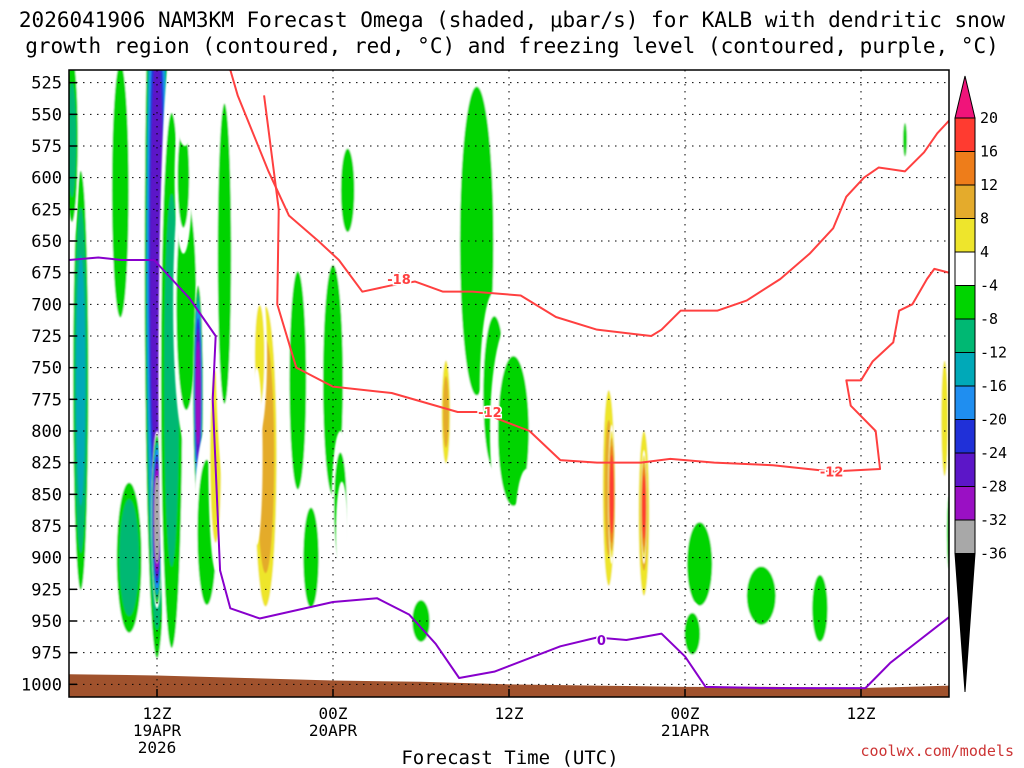 Image resolution: width=1024 pixels, height=768 pixels. I want to click on freezing-level-contour-label: 0, so click(601, 641).